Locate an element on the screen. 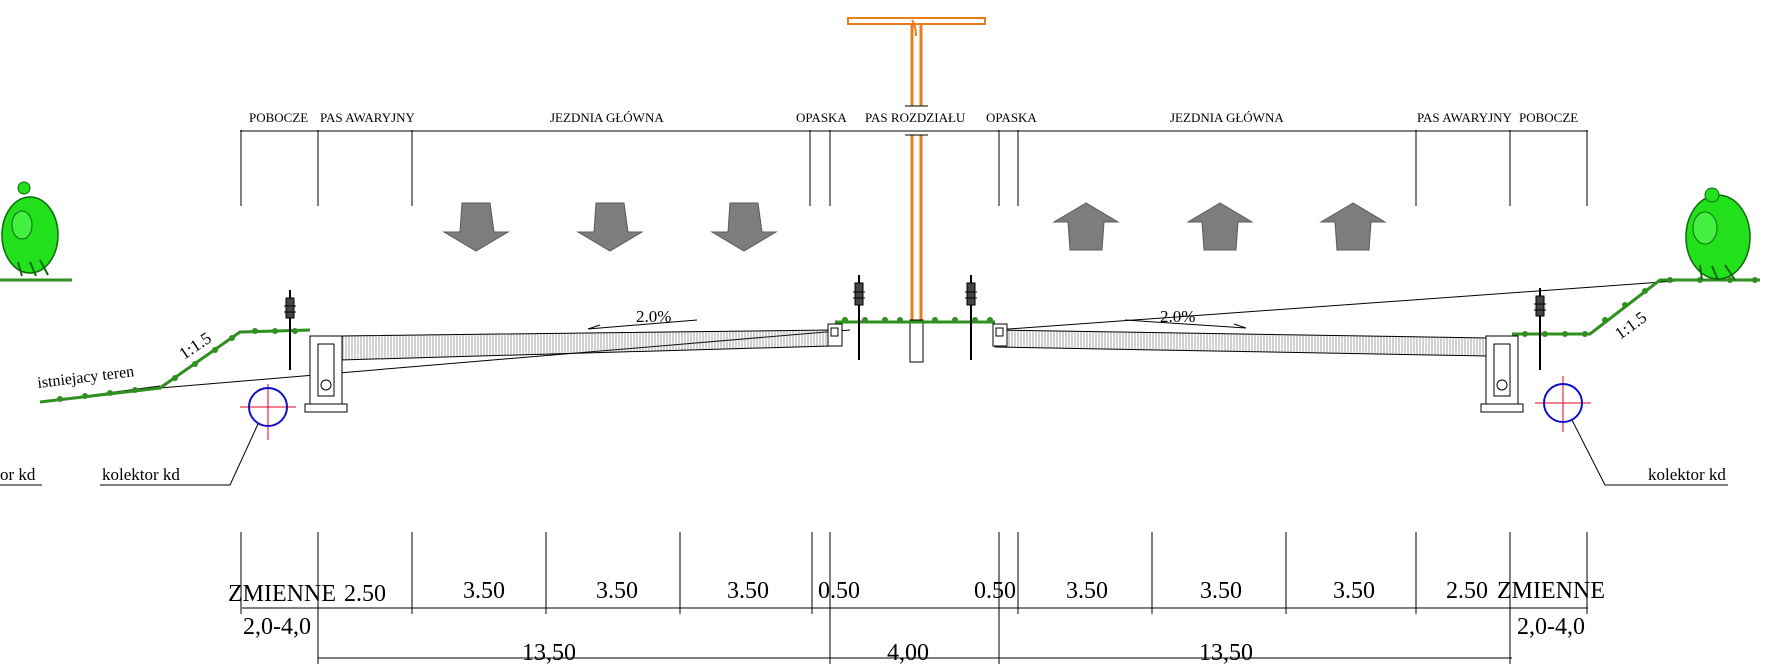 The height and width of the screenshot is (665, 1771). dim-left-lane-1: 3.50 is located at coordinates (484, 591).